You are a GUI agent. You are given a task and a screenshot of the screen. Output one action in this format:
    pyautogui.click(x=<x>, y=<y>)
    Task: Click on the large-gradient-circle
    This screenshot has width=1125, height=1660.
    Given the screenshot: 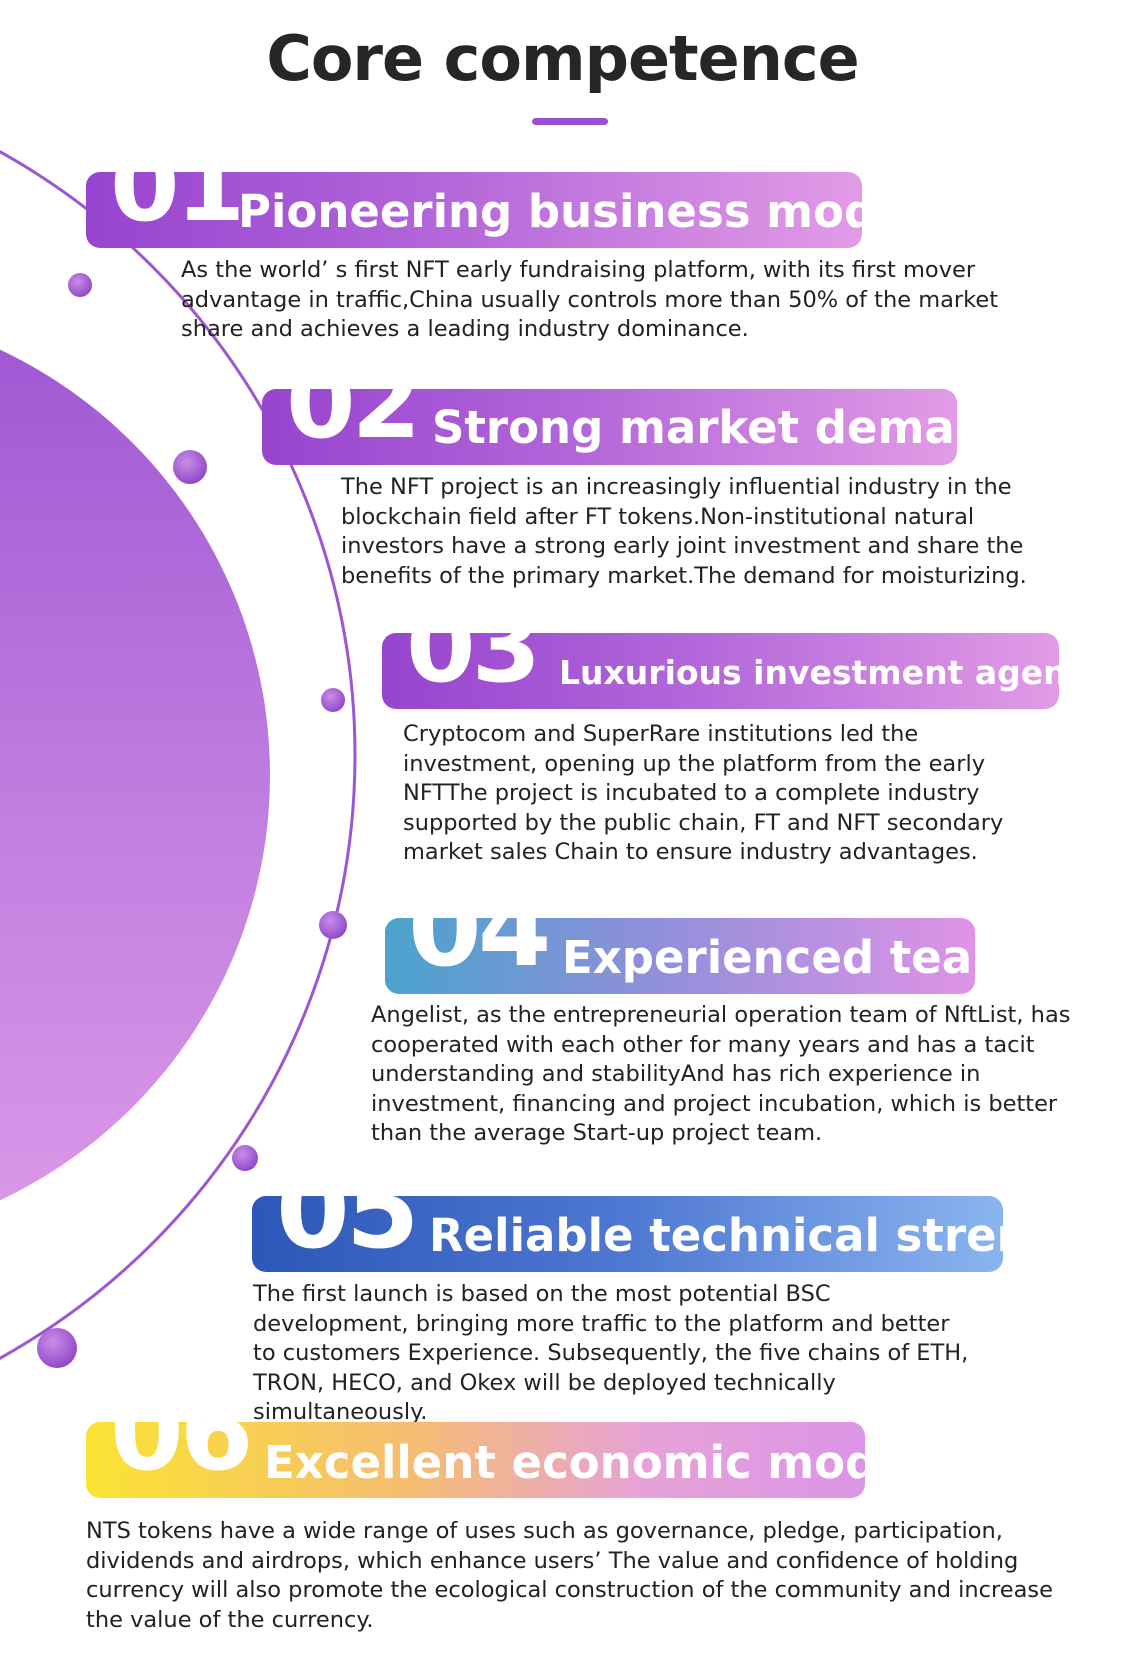 What is the action you would take?
    pyautogui.click(x=135, y=775)
    